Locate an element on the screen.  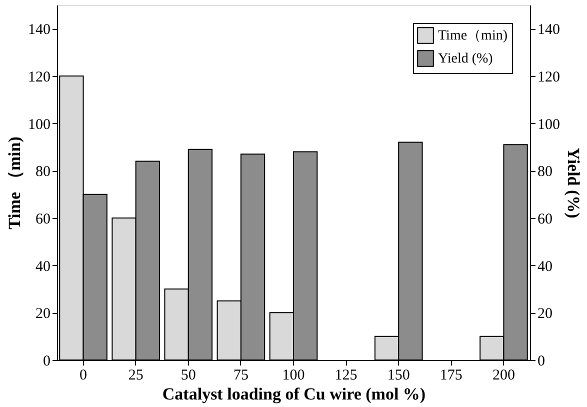
y-tick-label: 100 is located at coordinates (39, 124).